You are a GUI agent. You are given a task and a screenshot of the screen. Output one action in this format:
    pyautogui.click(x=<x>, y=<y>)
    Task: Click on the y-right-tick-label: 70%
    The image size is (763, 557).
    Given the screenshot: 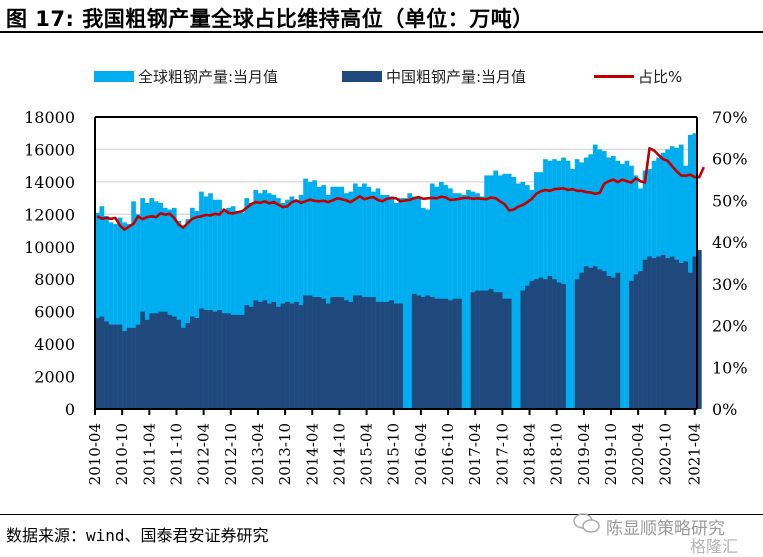 What is the action you would take?
    pyautogui.click(x=730, y=117)
    